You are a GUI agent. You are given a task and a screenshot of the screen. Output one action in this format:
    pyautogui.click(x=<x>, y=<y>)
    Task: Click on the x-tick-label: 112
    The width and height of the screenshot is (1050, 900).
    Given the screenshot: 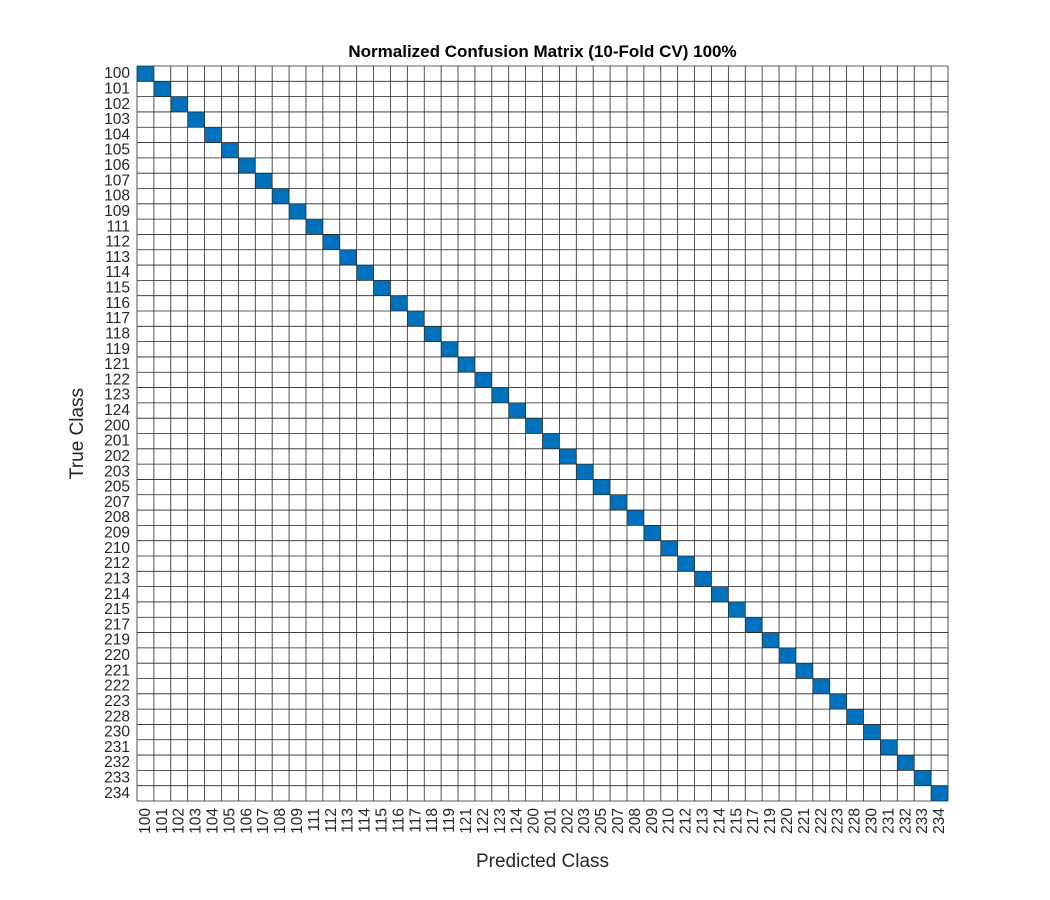 What is the action you would take?
    pyautogui.click(x=331, y=820)
    